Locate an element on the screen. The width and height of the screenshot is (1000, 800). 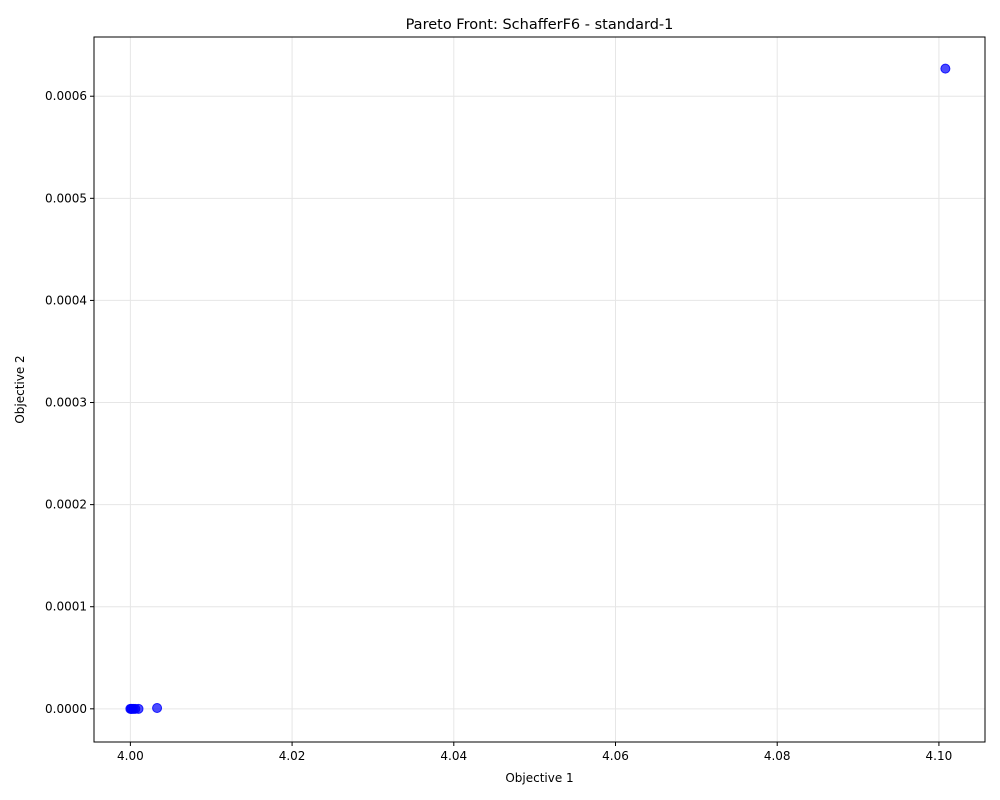
y-tick-label: 0.0000 is located at coordinates (66, 709).